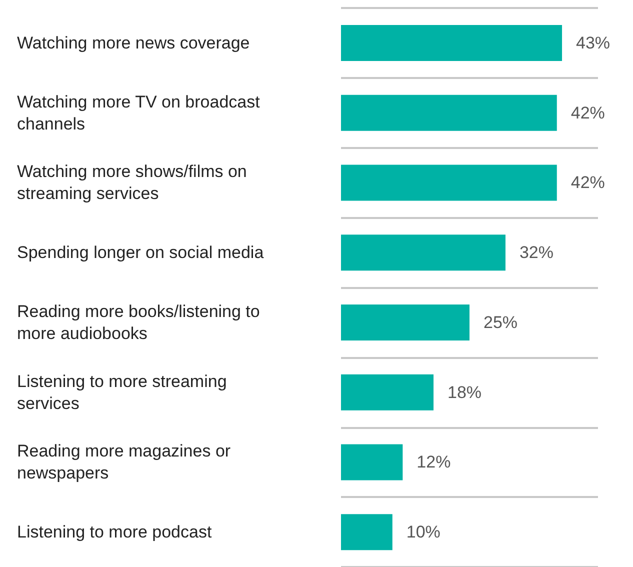  Describe the element at coordinates (140, 252) in the screenshot. I see `y-tick-label: Spending longer on social media` at that location.